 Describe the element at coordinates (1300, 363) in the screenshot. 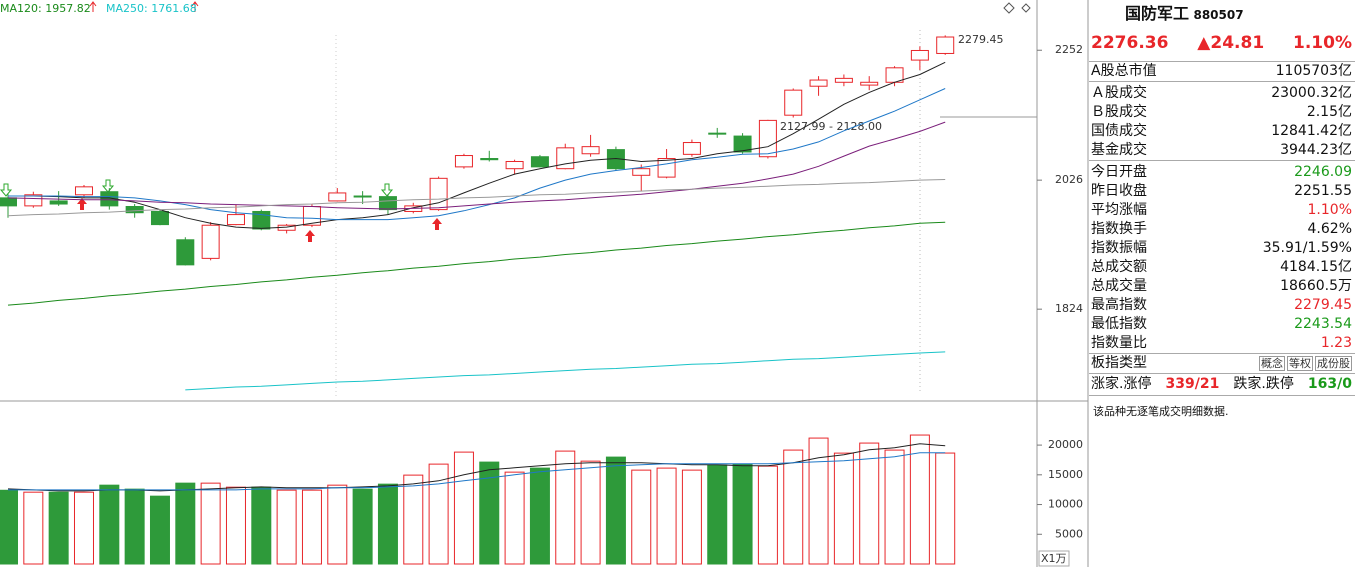

I see `tag: 等权` at that location.